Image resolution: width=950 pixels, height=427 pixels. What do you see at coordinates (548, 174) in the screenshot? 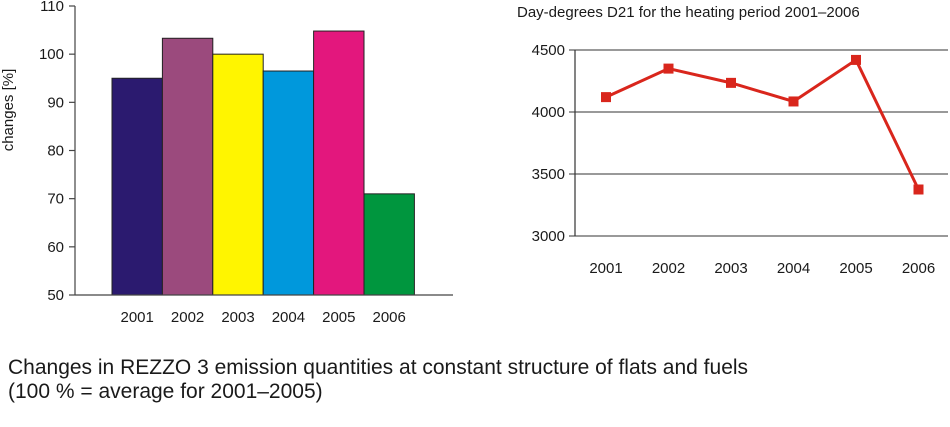
I see `line-y-tick-label: 3500` at bounding box center [548, 174].